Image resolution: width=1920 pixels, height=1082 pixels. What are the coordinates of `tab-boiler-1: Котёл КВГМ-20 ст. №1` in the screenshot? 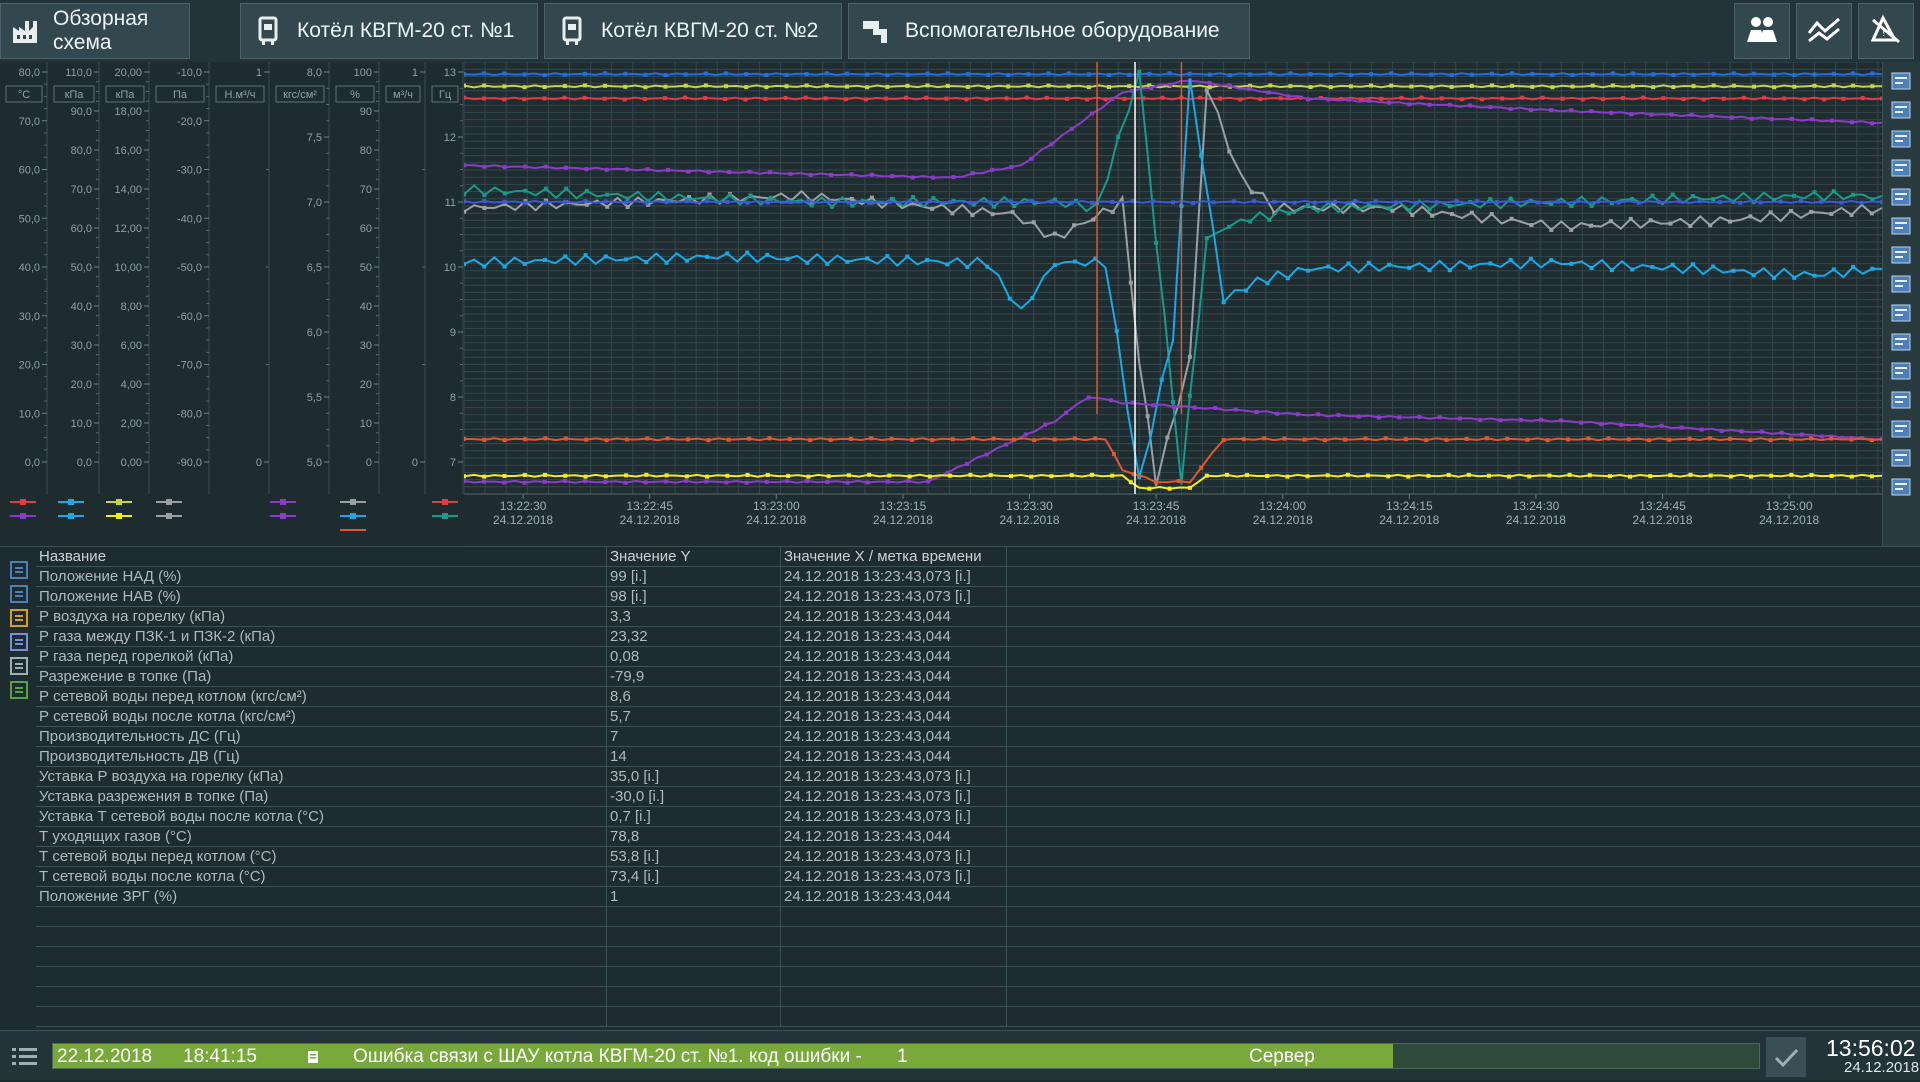 It's located at (389, 31).